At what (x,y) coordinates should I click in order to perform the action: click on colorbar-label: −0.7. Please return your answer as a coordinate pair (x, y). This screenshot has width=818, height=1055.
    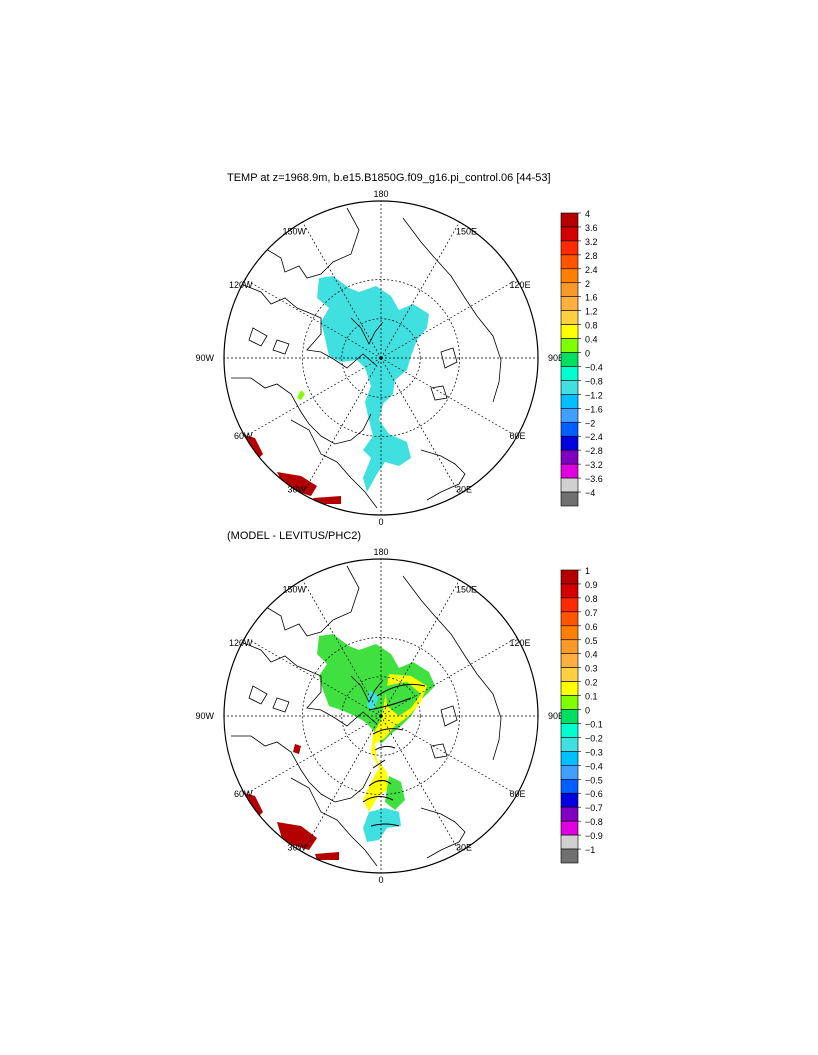
    Looking at the image, I should click on (594, 808).